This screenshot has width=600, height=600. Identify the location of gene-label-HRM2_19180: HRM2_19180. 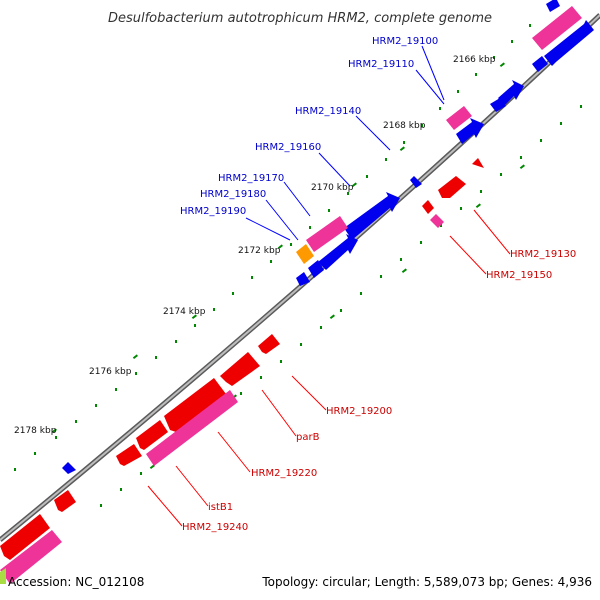
(233, 194).